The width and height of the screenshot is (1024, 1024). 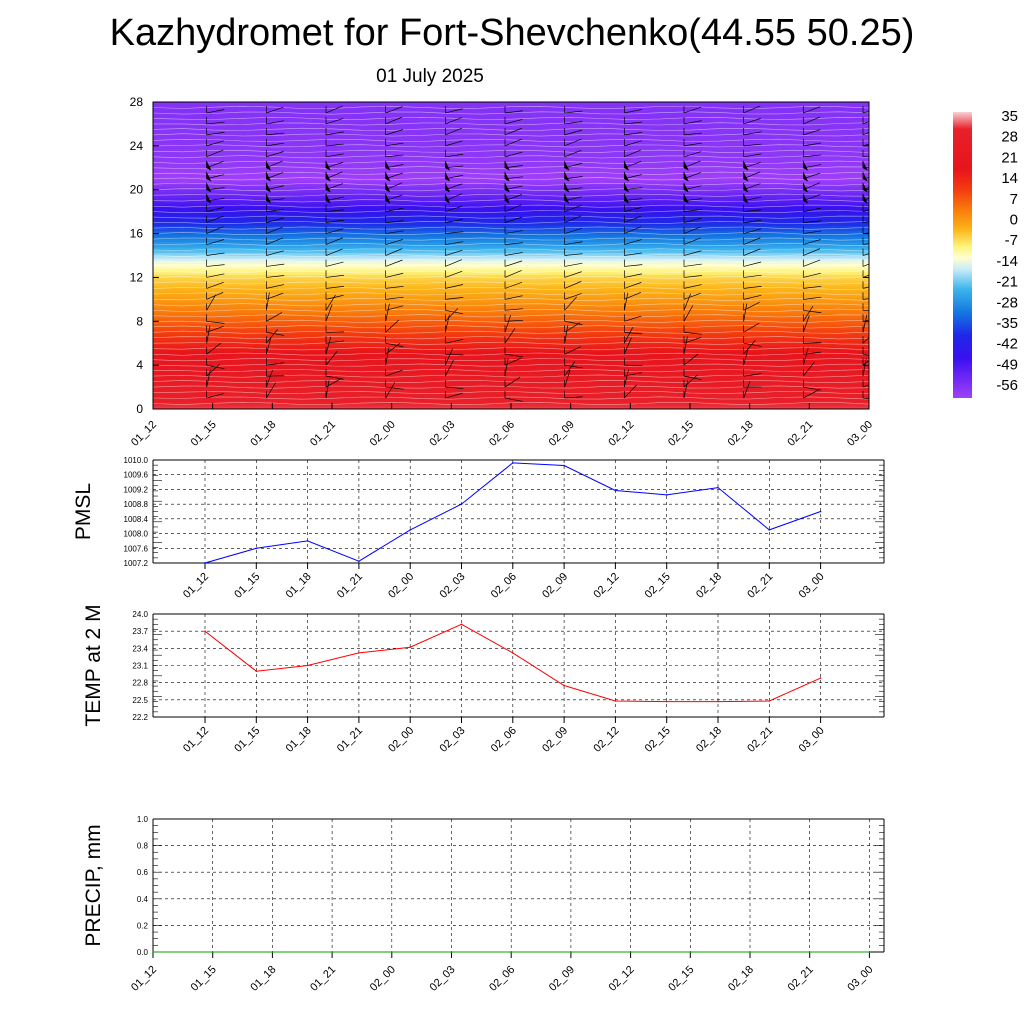 What do you see at coordinates (681, 979) in the screenshot?
I see `x-tick-label: 02_15` at bounding box center [681, 979].